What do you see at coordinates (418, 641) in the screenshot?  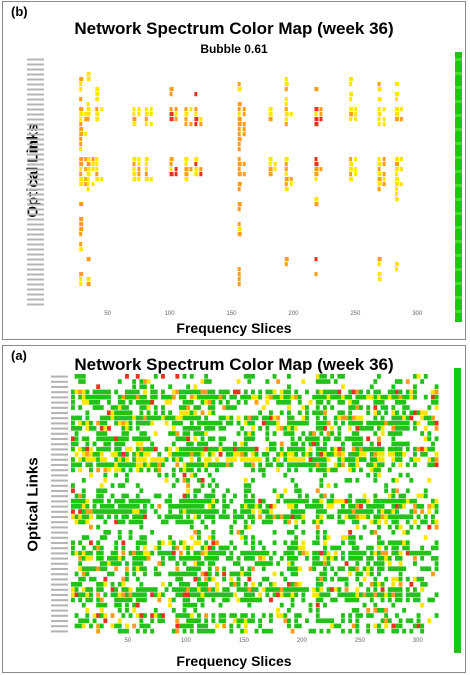 I see `panel-a-xtick-300: 300` at bounding box center [418, 641].